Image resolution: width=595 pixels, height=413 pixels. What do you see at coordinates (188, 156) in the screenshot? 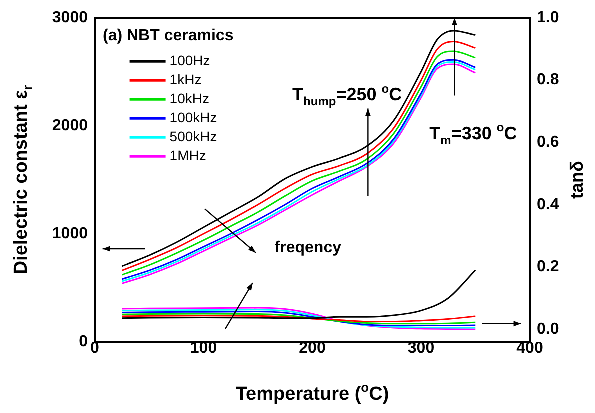
I see `legend-label: 1MHz` at bounding box center [188, 156].